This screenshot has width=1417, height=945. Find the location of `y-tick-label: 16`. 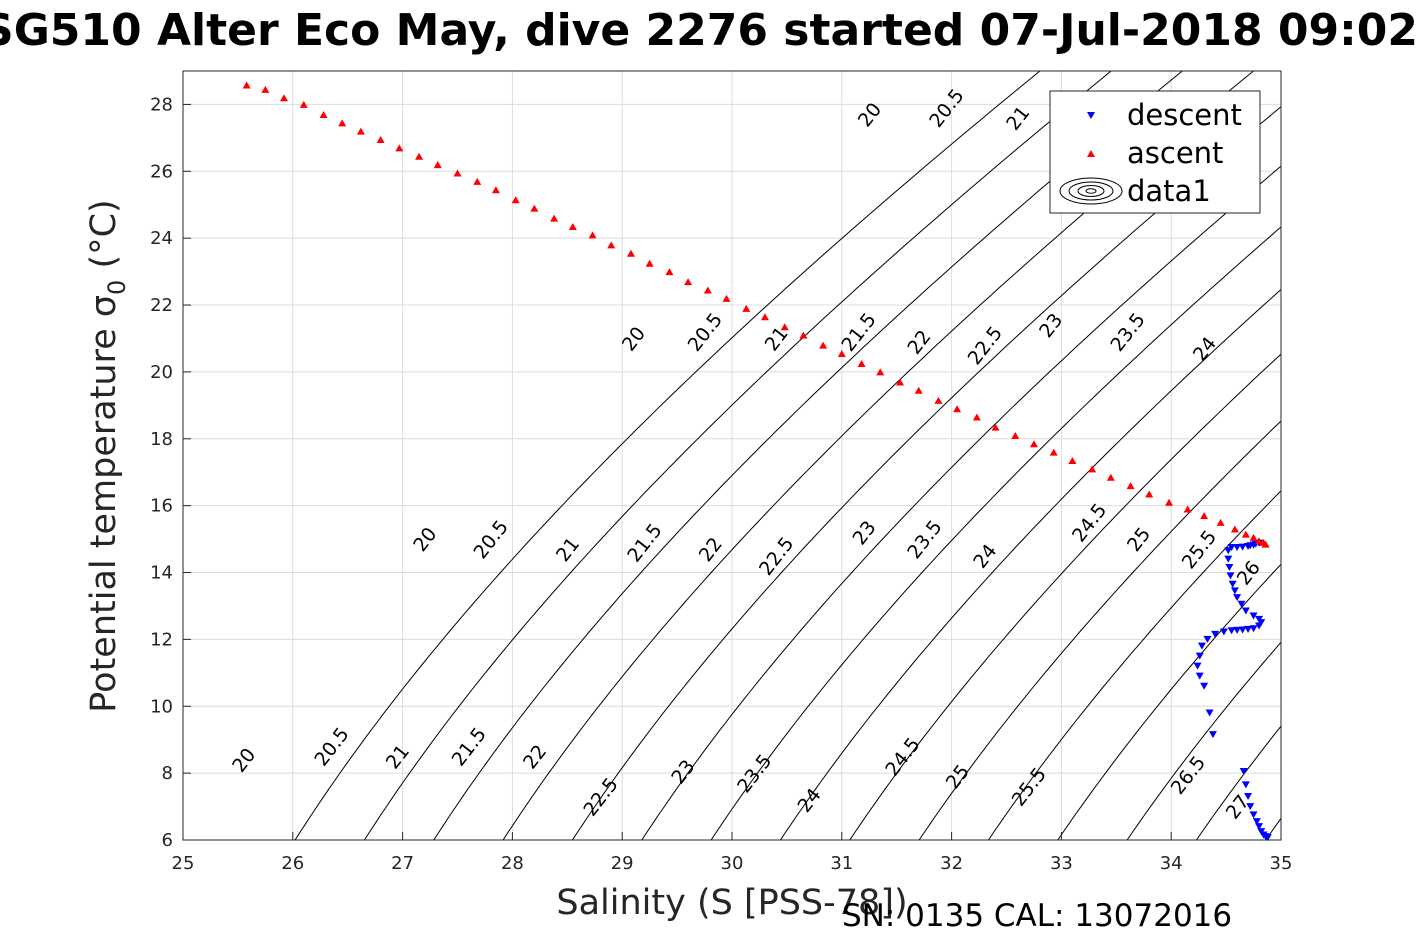

y-tick-label: 16 is located at coordinates (161, 506).